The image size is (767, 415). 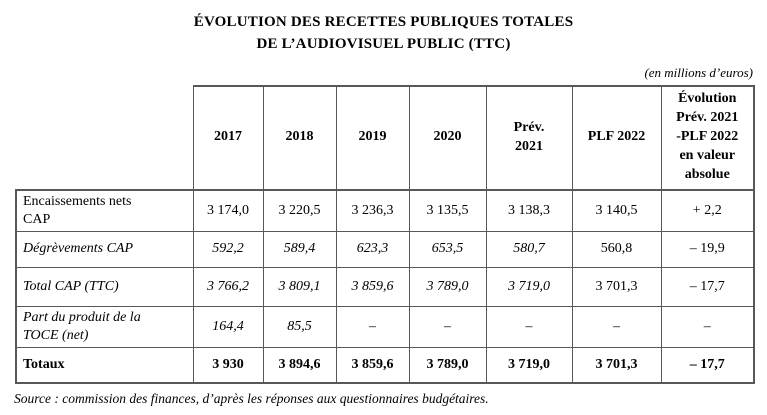 I want to click on value-cell: – 19,9, so click(x=707, y=249).